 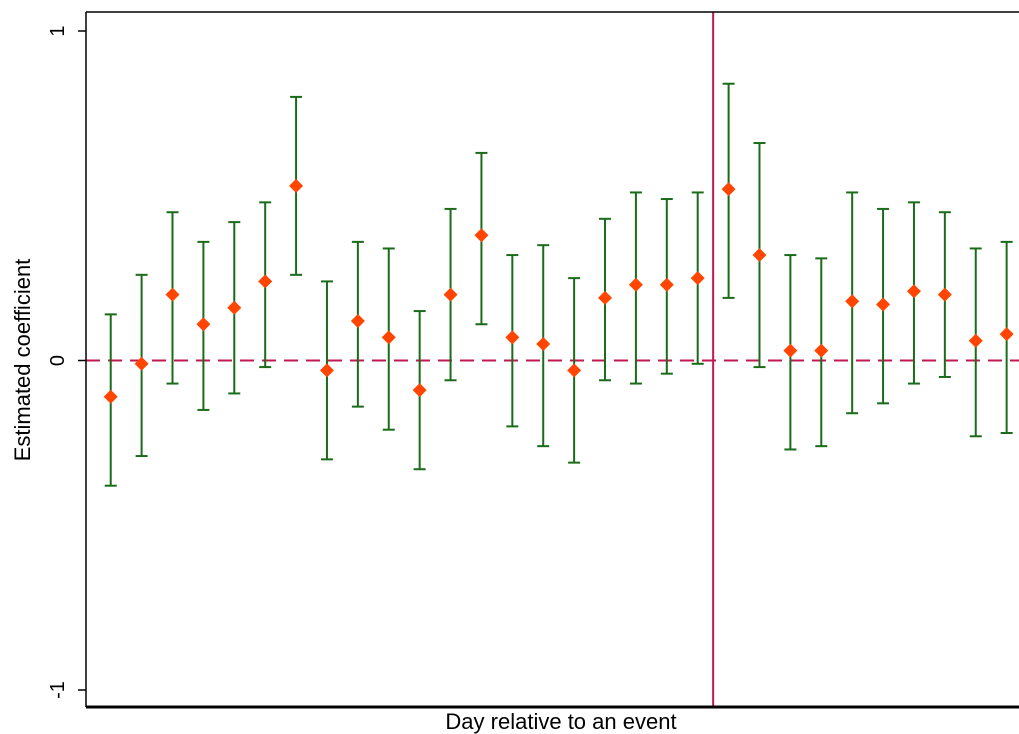 What do you see at coordinates (58, 30) in the screenshot?
I see `y-tick-label: 1` at bounding box center [58, 30].